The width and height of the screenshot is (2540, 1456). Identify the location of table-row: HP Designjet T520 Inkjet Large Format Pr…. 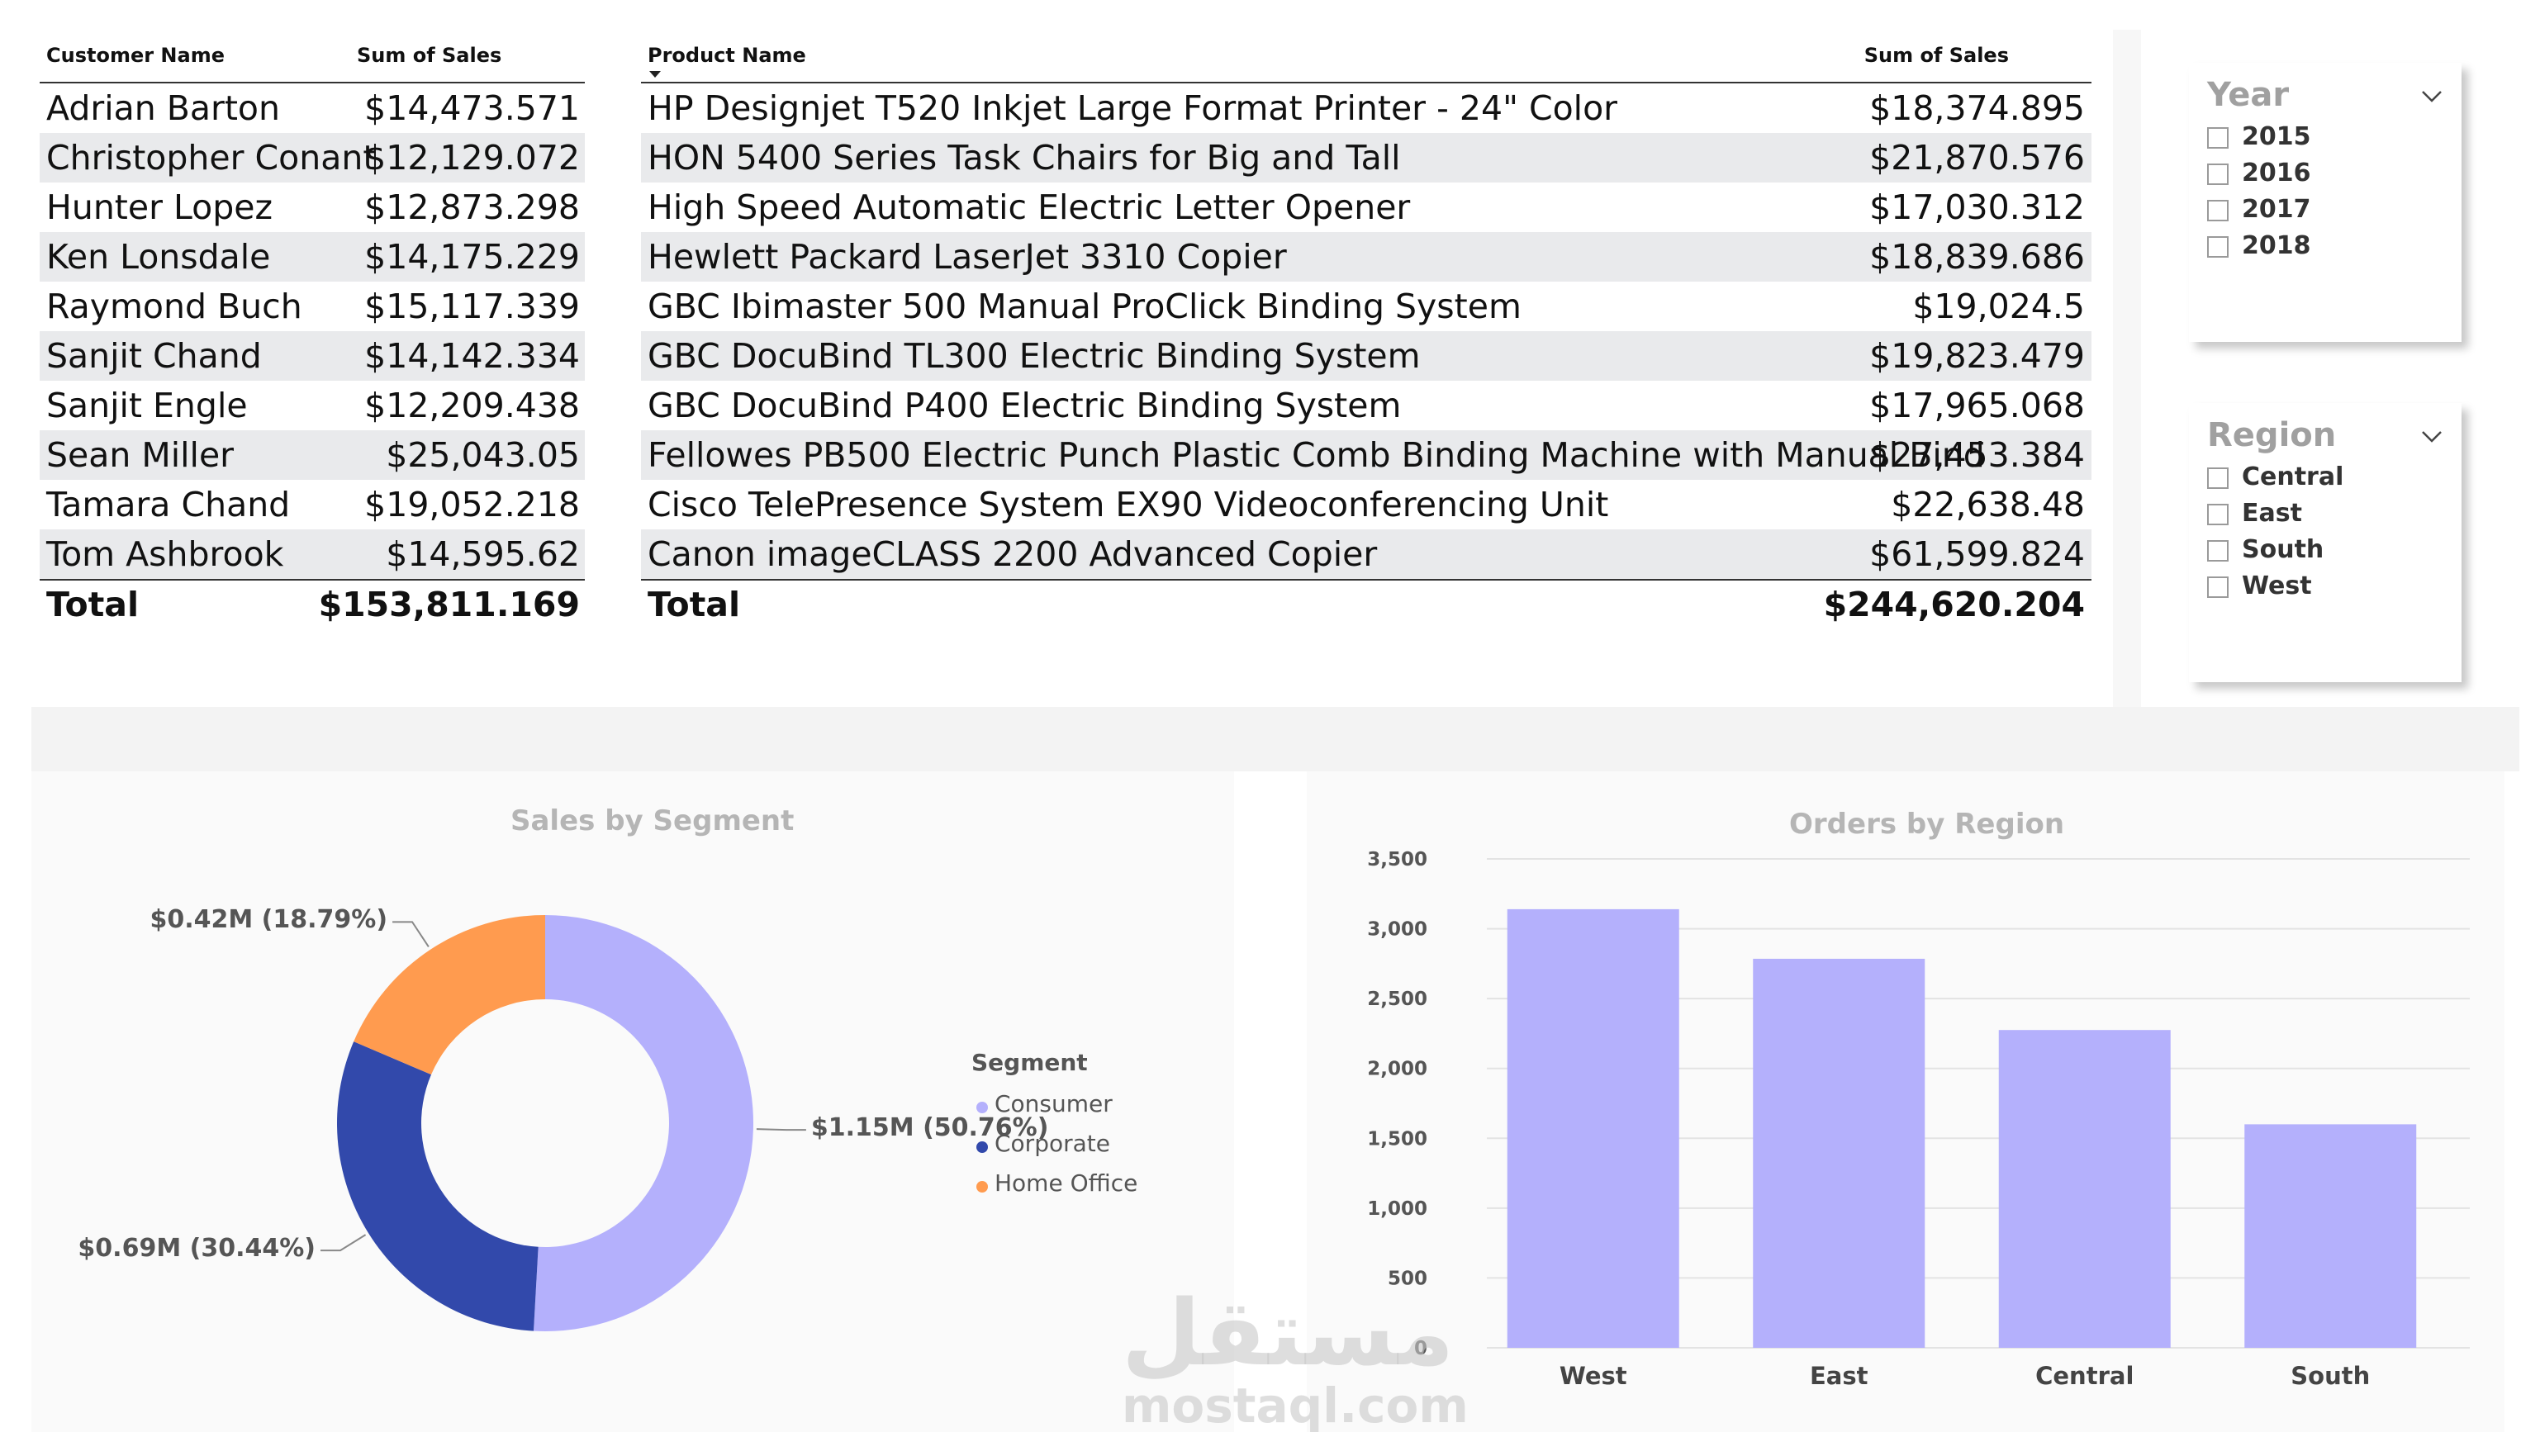
(1366, 108).